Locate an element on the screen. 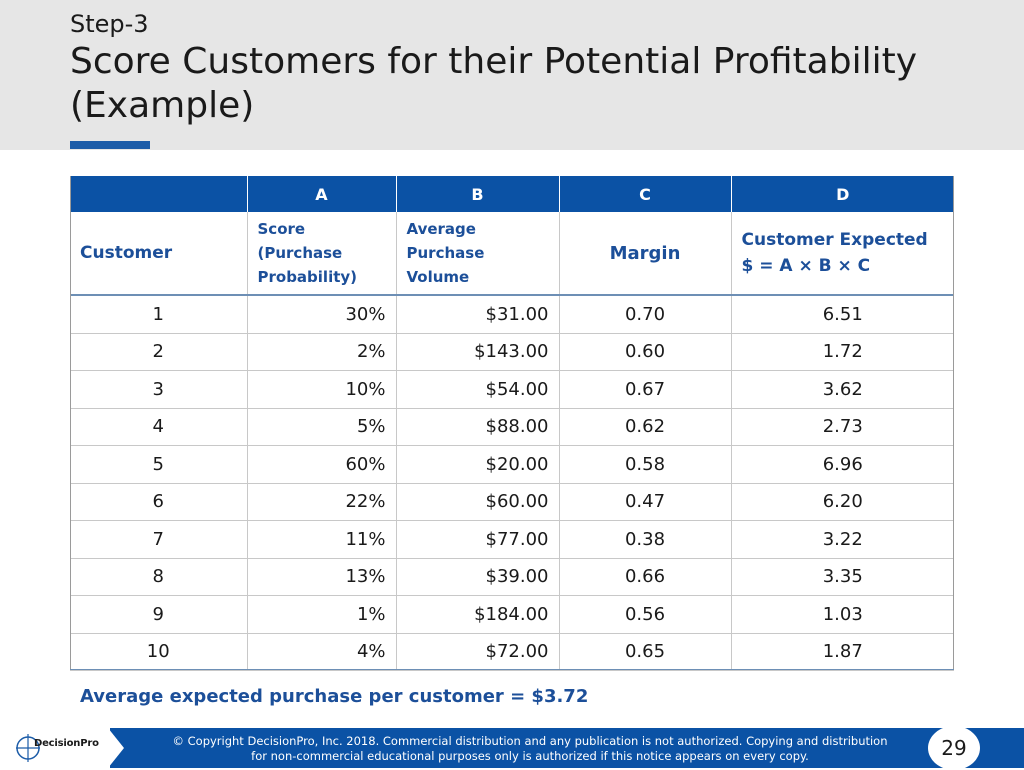 This screenshot has height=770, width=1024. decisionpro-logo-icon is located at coordinates (28, 748).